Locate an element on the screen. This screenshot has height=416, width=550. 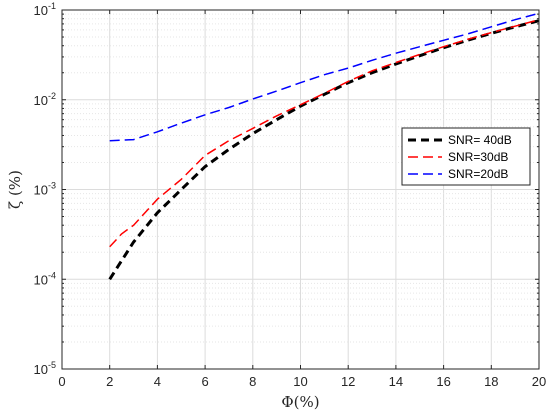
x-tick-label: 8 is located at coordinates (252, 381).